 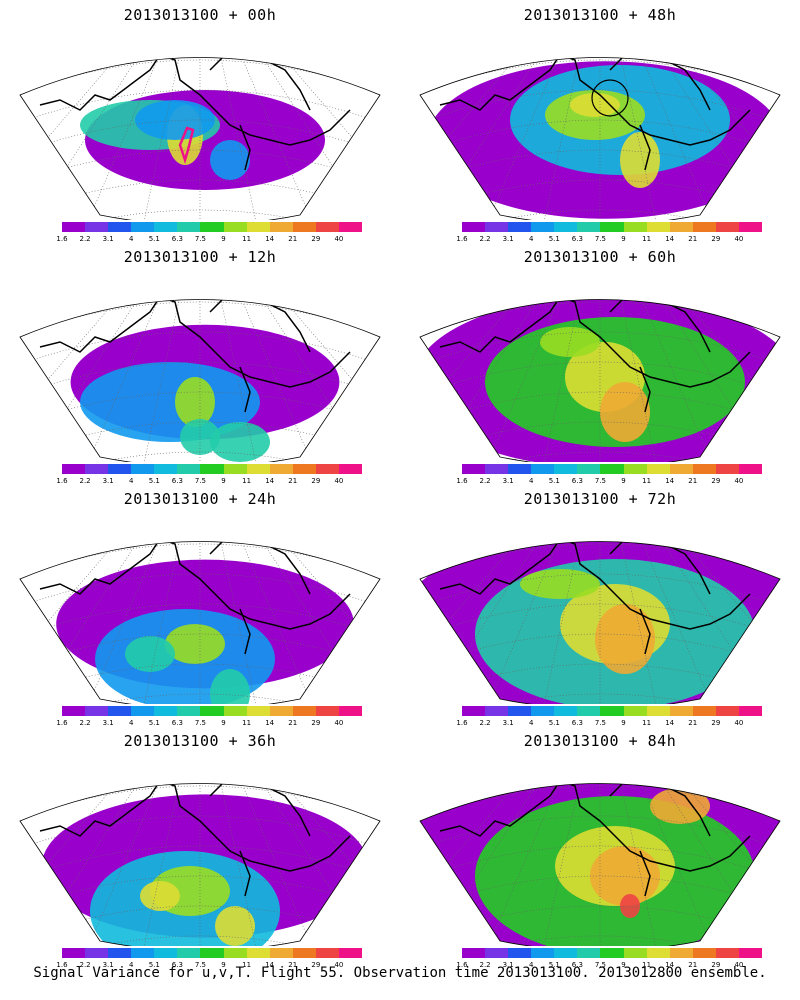 I want to click on colorbar-labels: 1.6 2.2 3.1 4 5.1 6.3 7.5 9 11 14 21 29 40, so click(x=209, y=966).